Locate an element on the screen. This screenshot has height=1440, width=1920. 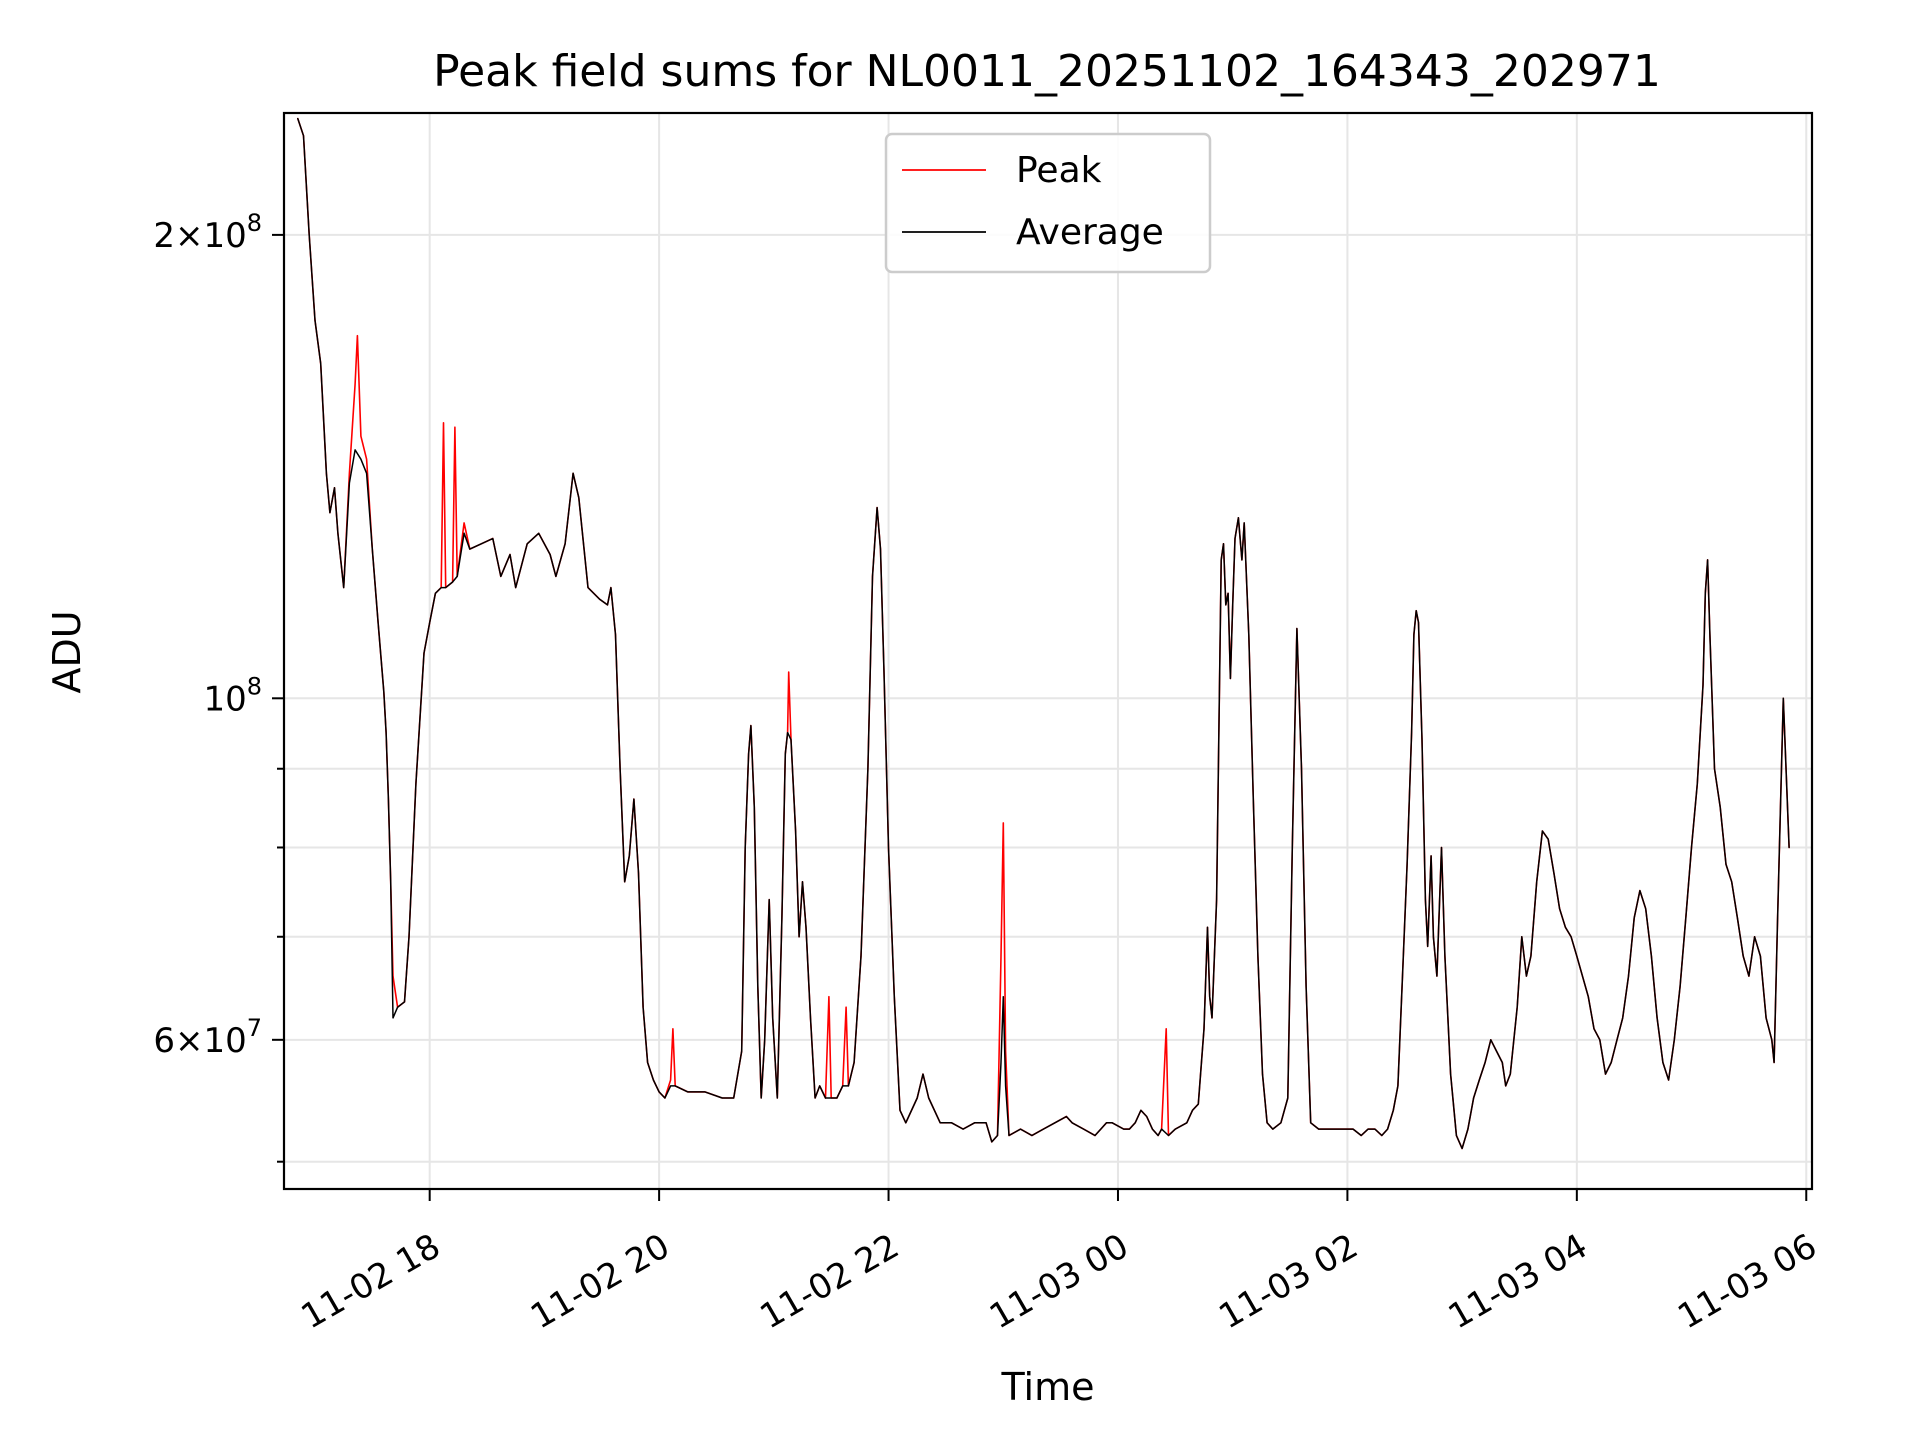
legend-box is located at coordinates (1048, 203).